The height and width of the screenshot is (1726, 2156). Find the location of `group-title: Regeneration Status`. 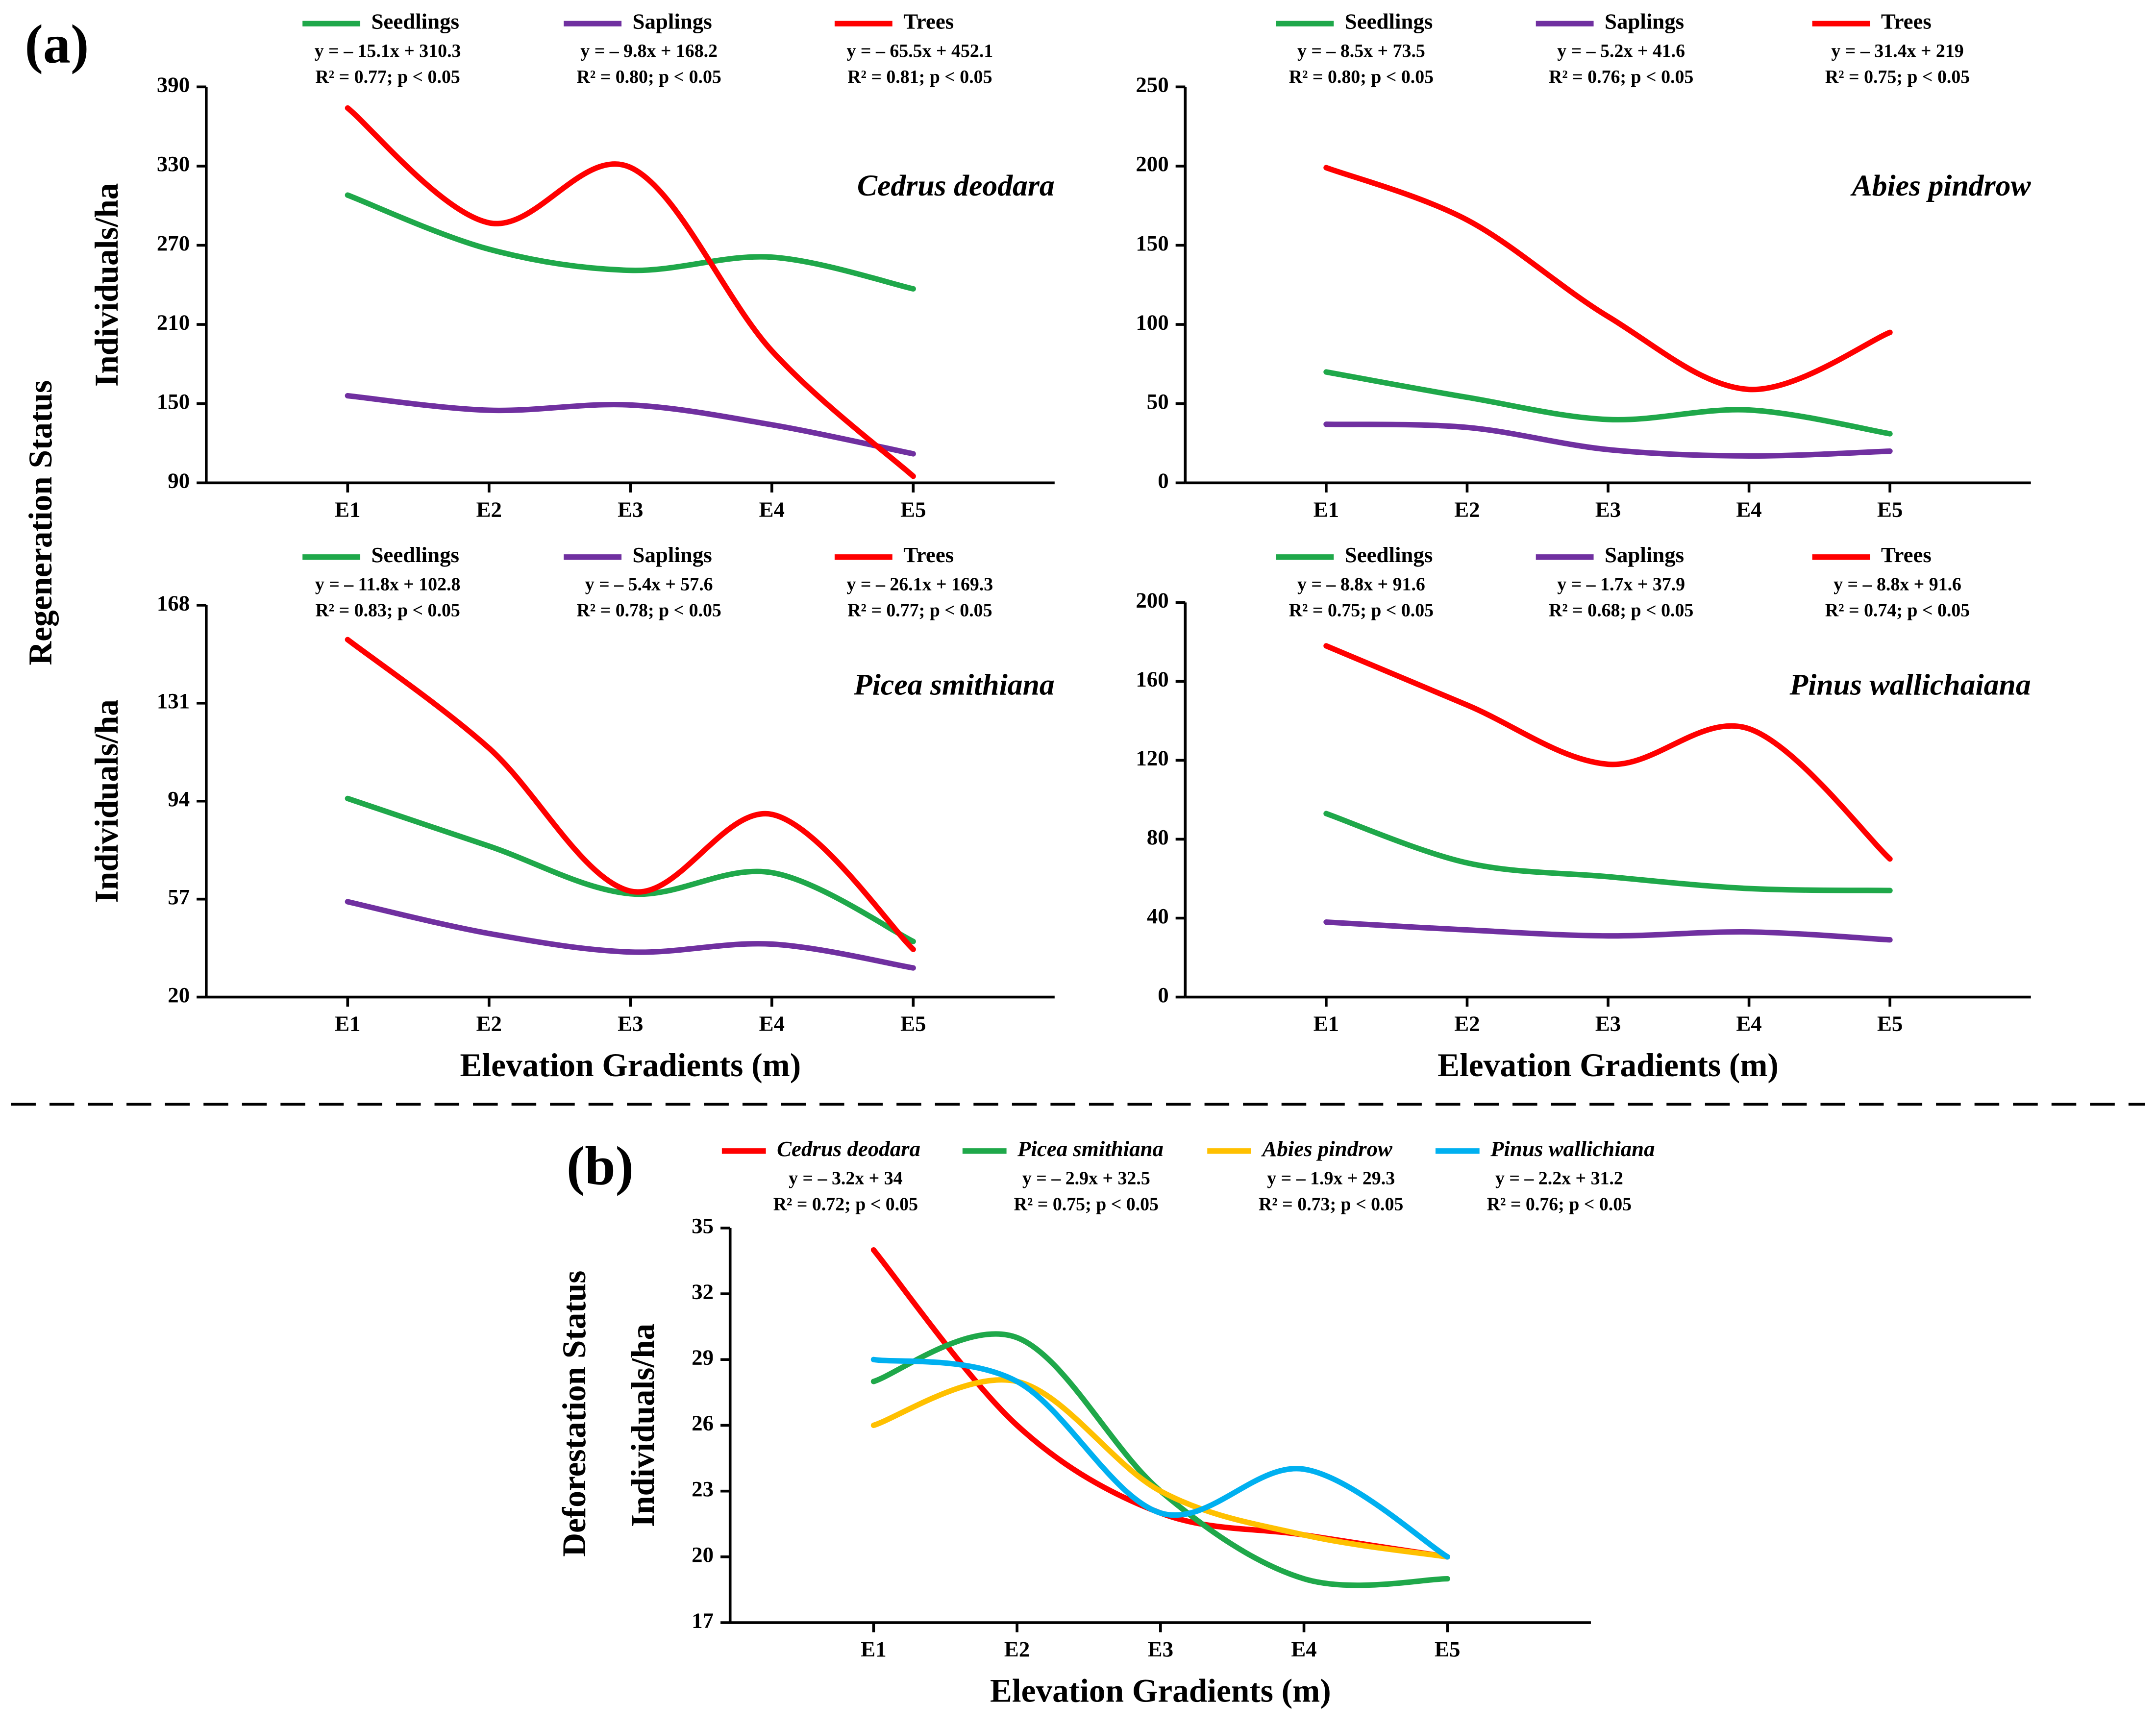

group-title: Regeneration Status is located at coordinates (40, 523).